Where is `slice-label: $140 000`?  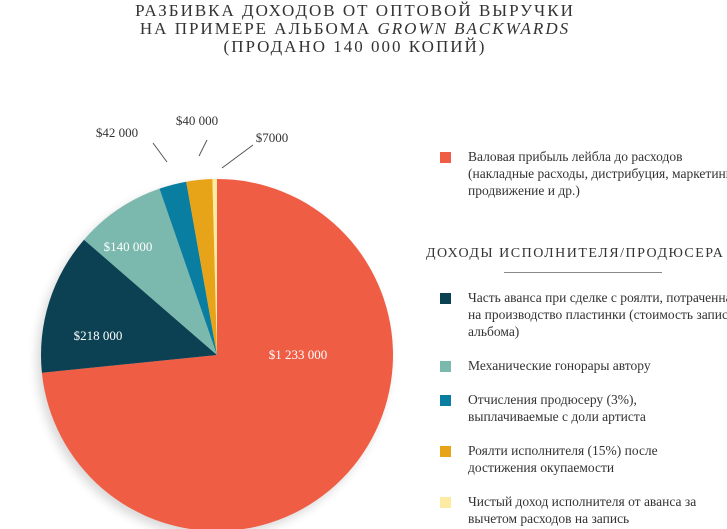
slice-label: $140 000 is located at coordinates (128, 246).